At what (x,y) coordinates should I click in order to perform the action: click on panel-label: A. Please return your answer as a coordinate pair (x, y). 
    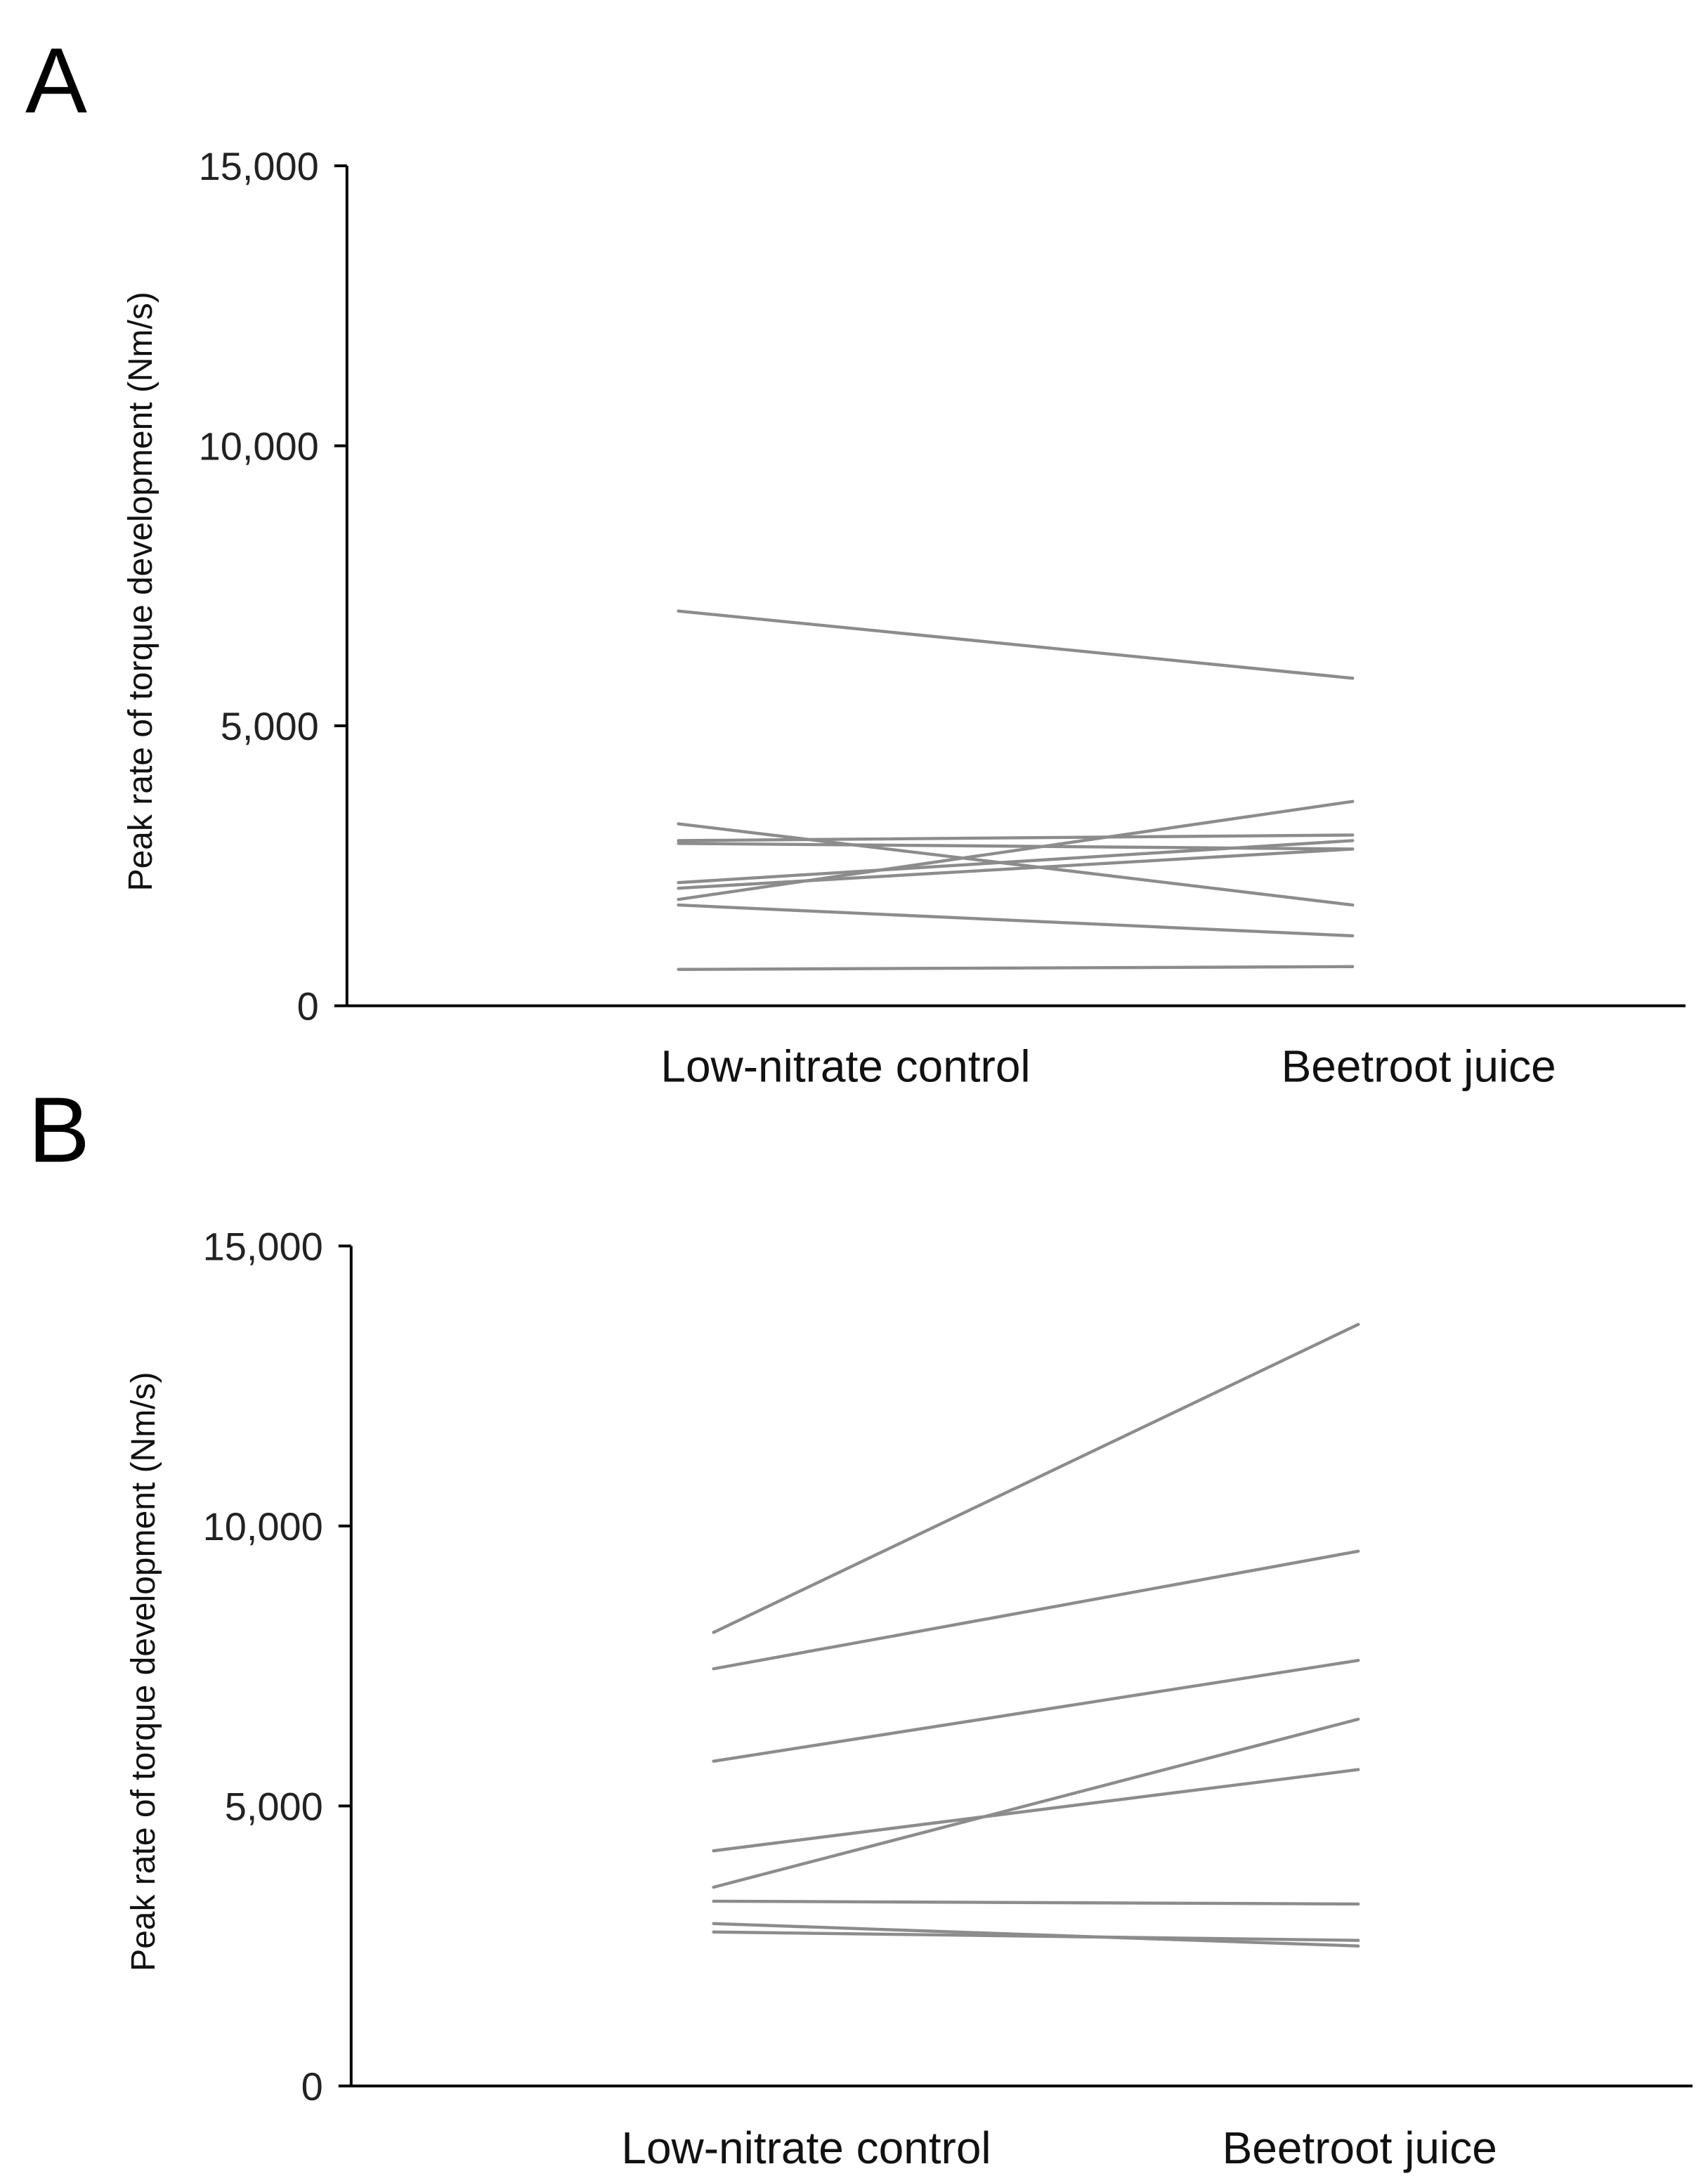
    Looking at the image, I should click on (56, 80).